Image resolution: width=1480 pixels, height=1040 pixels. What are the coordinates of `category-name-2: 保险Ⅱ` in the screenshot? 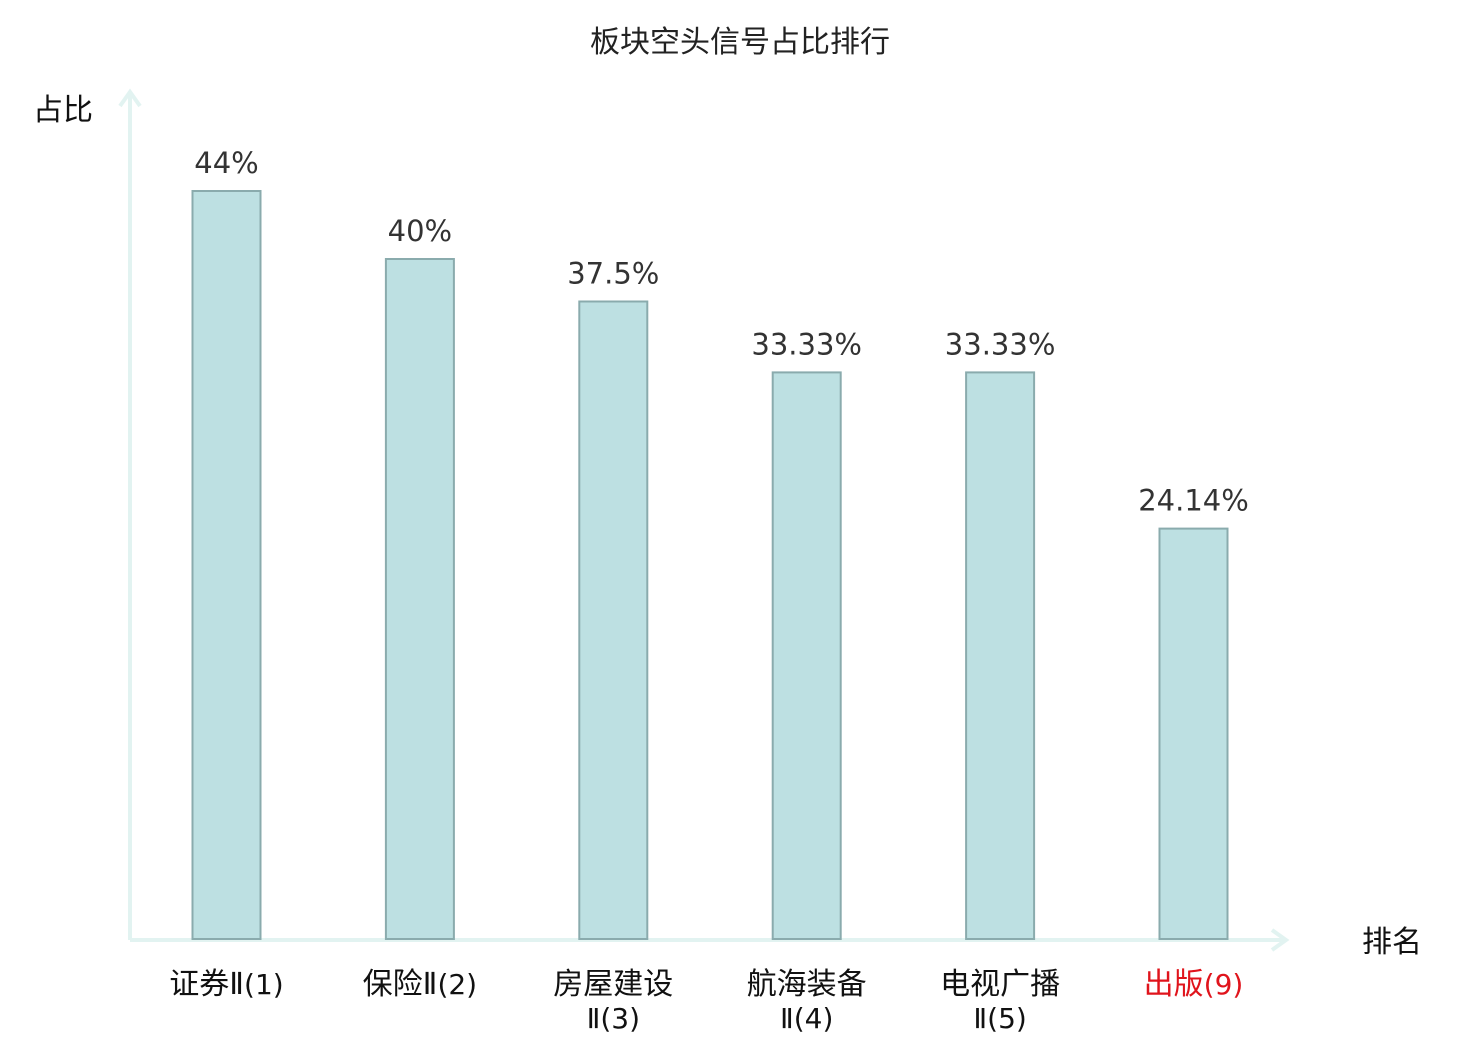 It's located at (400, 984).